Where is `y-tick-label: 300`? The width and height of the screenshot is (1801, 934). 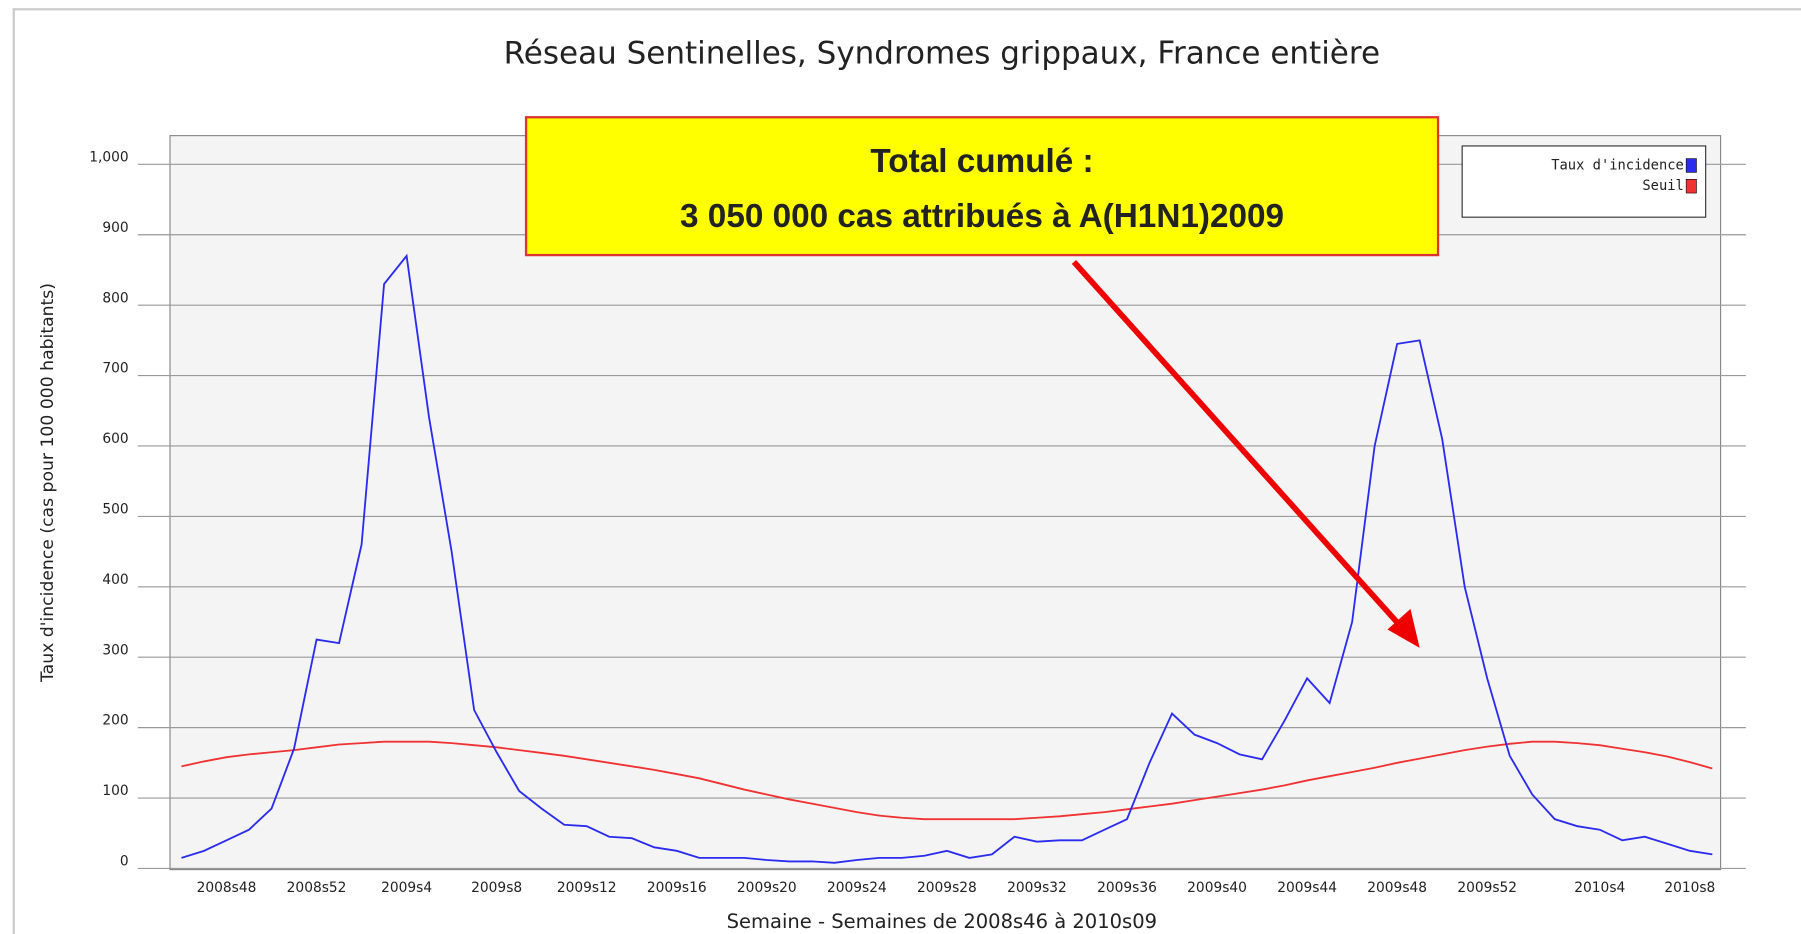
y-tick-label: 300 is located at coordinates (115, 650).